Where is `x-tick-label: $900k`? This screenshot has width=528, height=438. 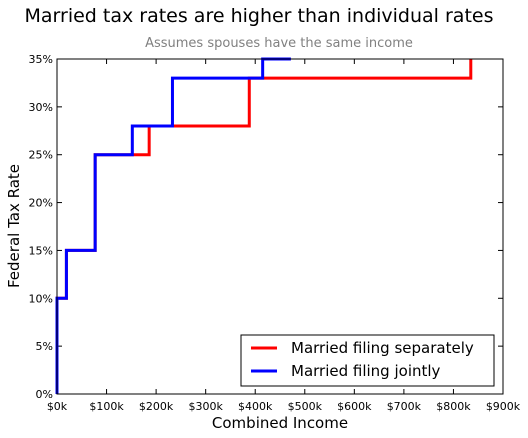 x-tick-label: $900k is located at coordinates (503, 406).